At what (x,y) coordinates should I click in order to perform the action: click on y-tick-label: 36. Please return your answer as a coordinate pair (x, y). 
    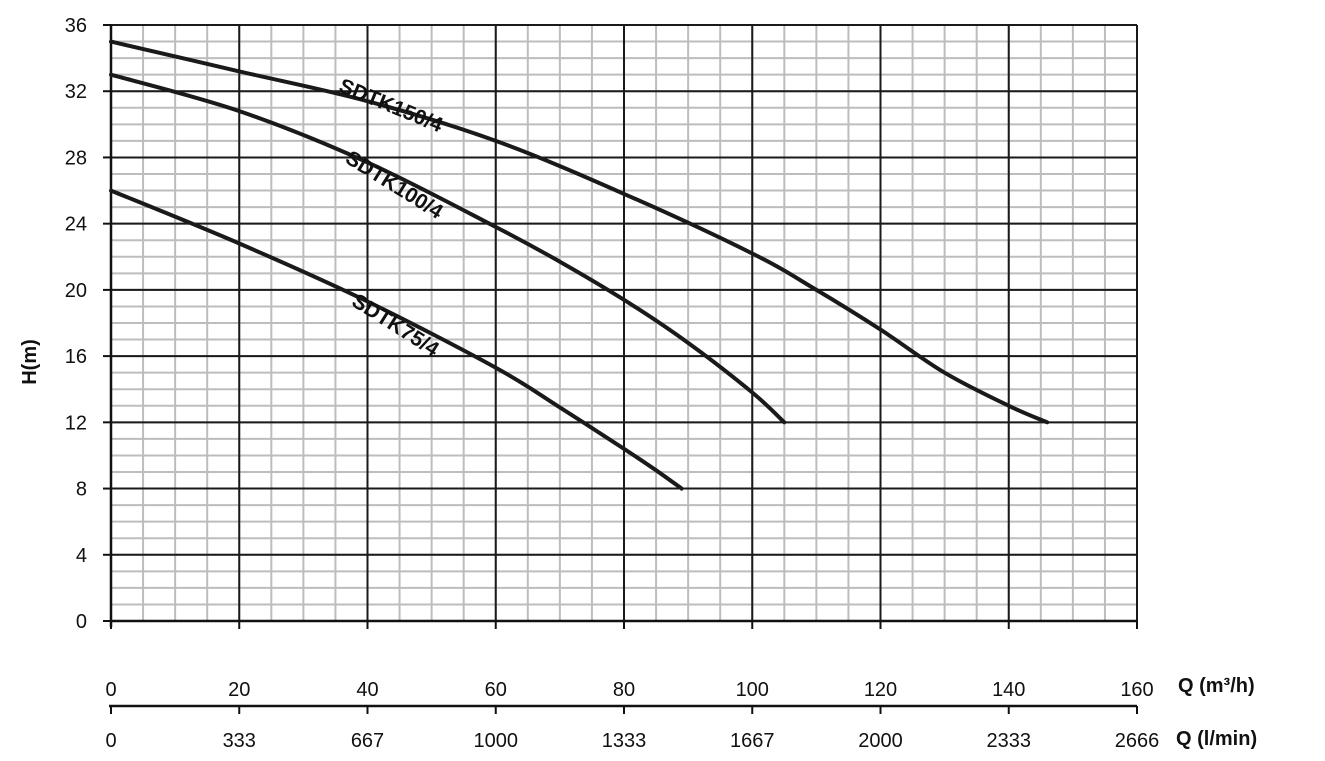
    Looking at the image, I should click on (76, 26).